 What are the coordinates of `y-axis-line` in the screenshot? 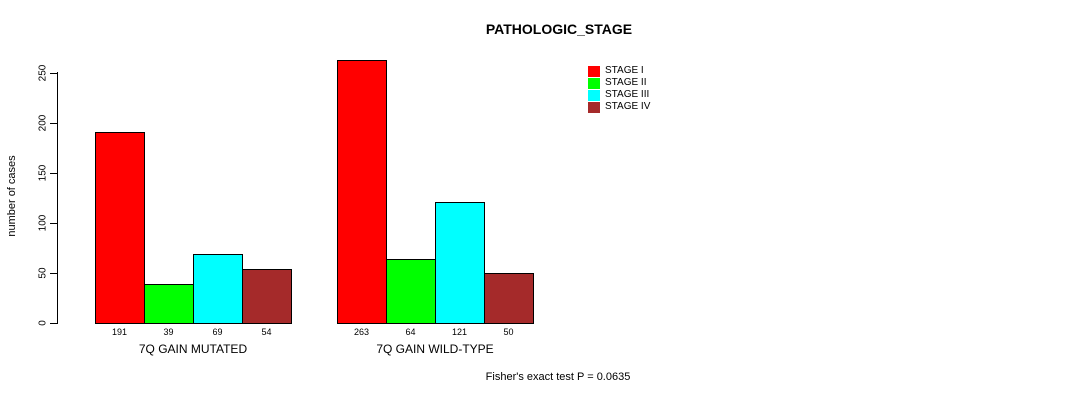 It's located at (57, 198).